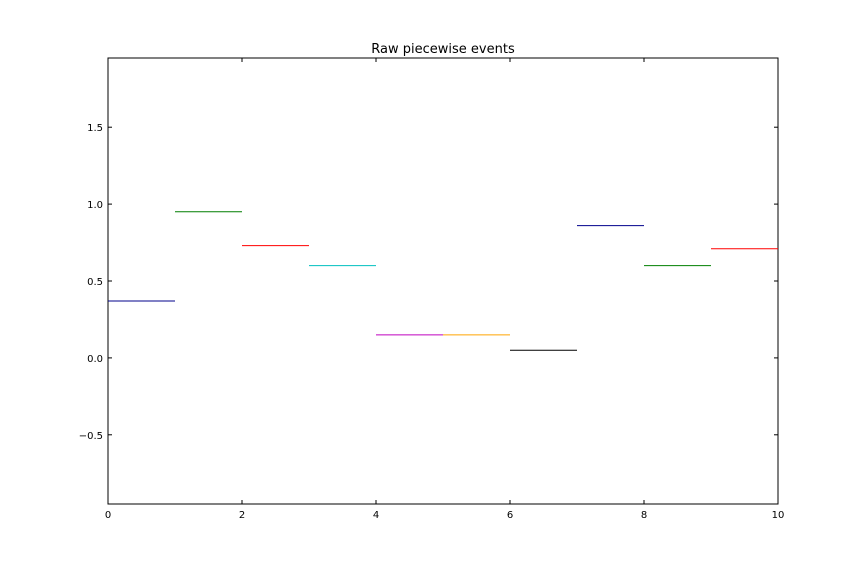  I want to click on x-tick-label: 4, so click(376, 515).